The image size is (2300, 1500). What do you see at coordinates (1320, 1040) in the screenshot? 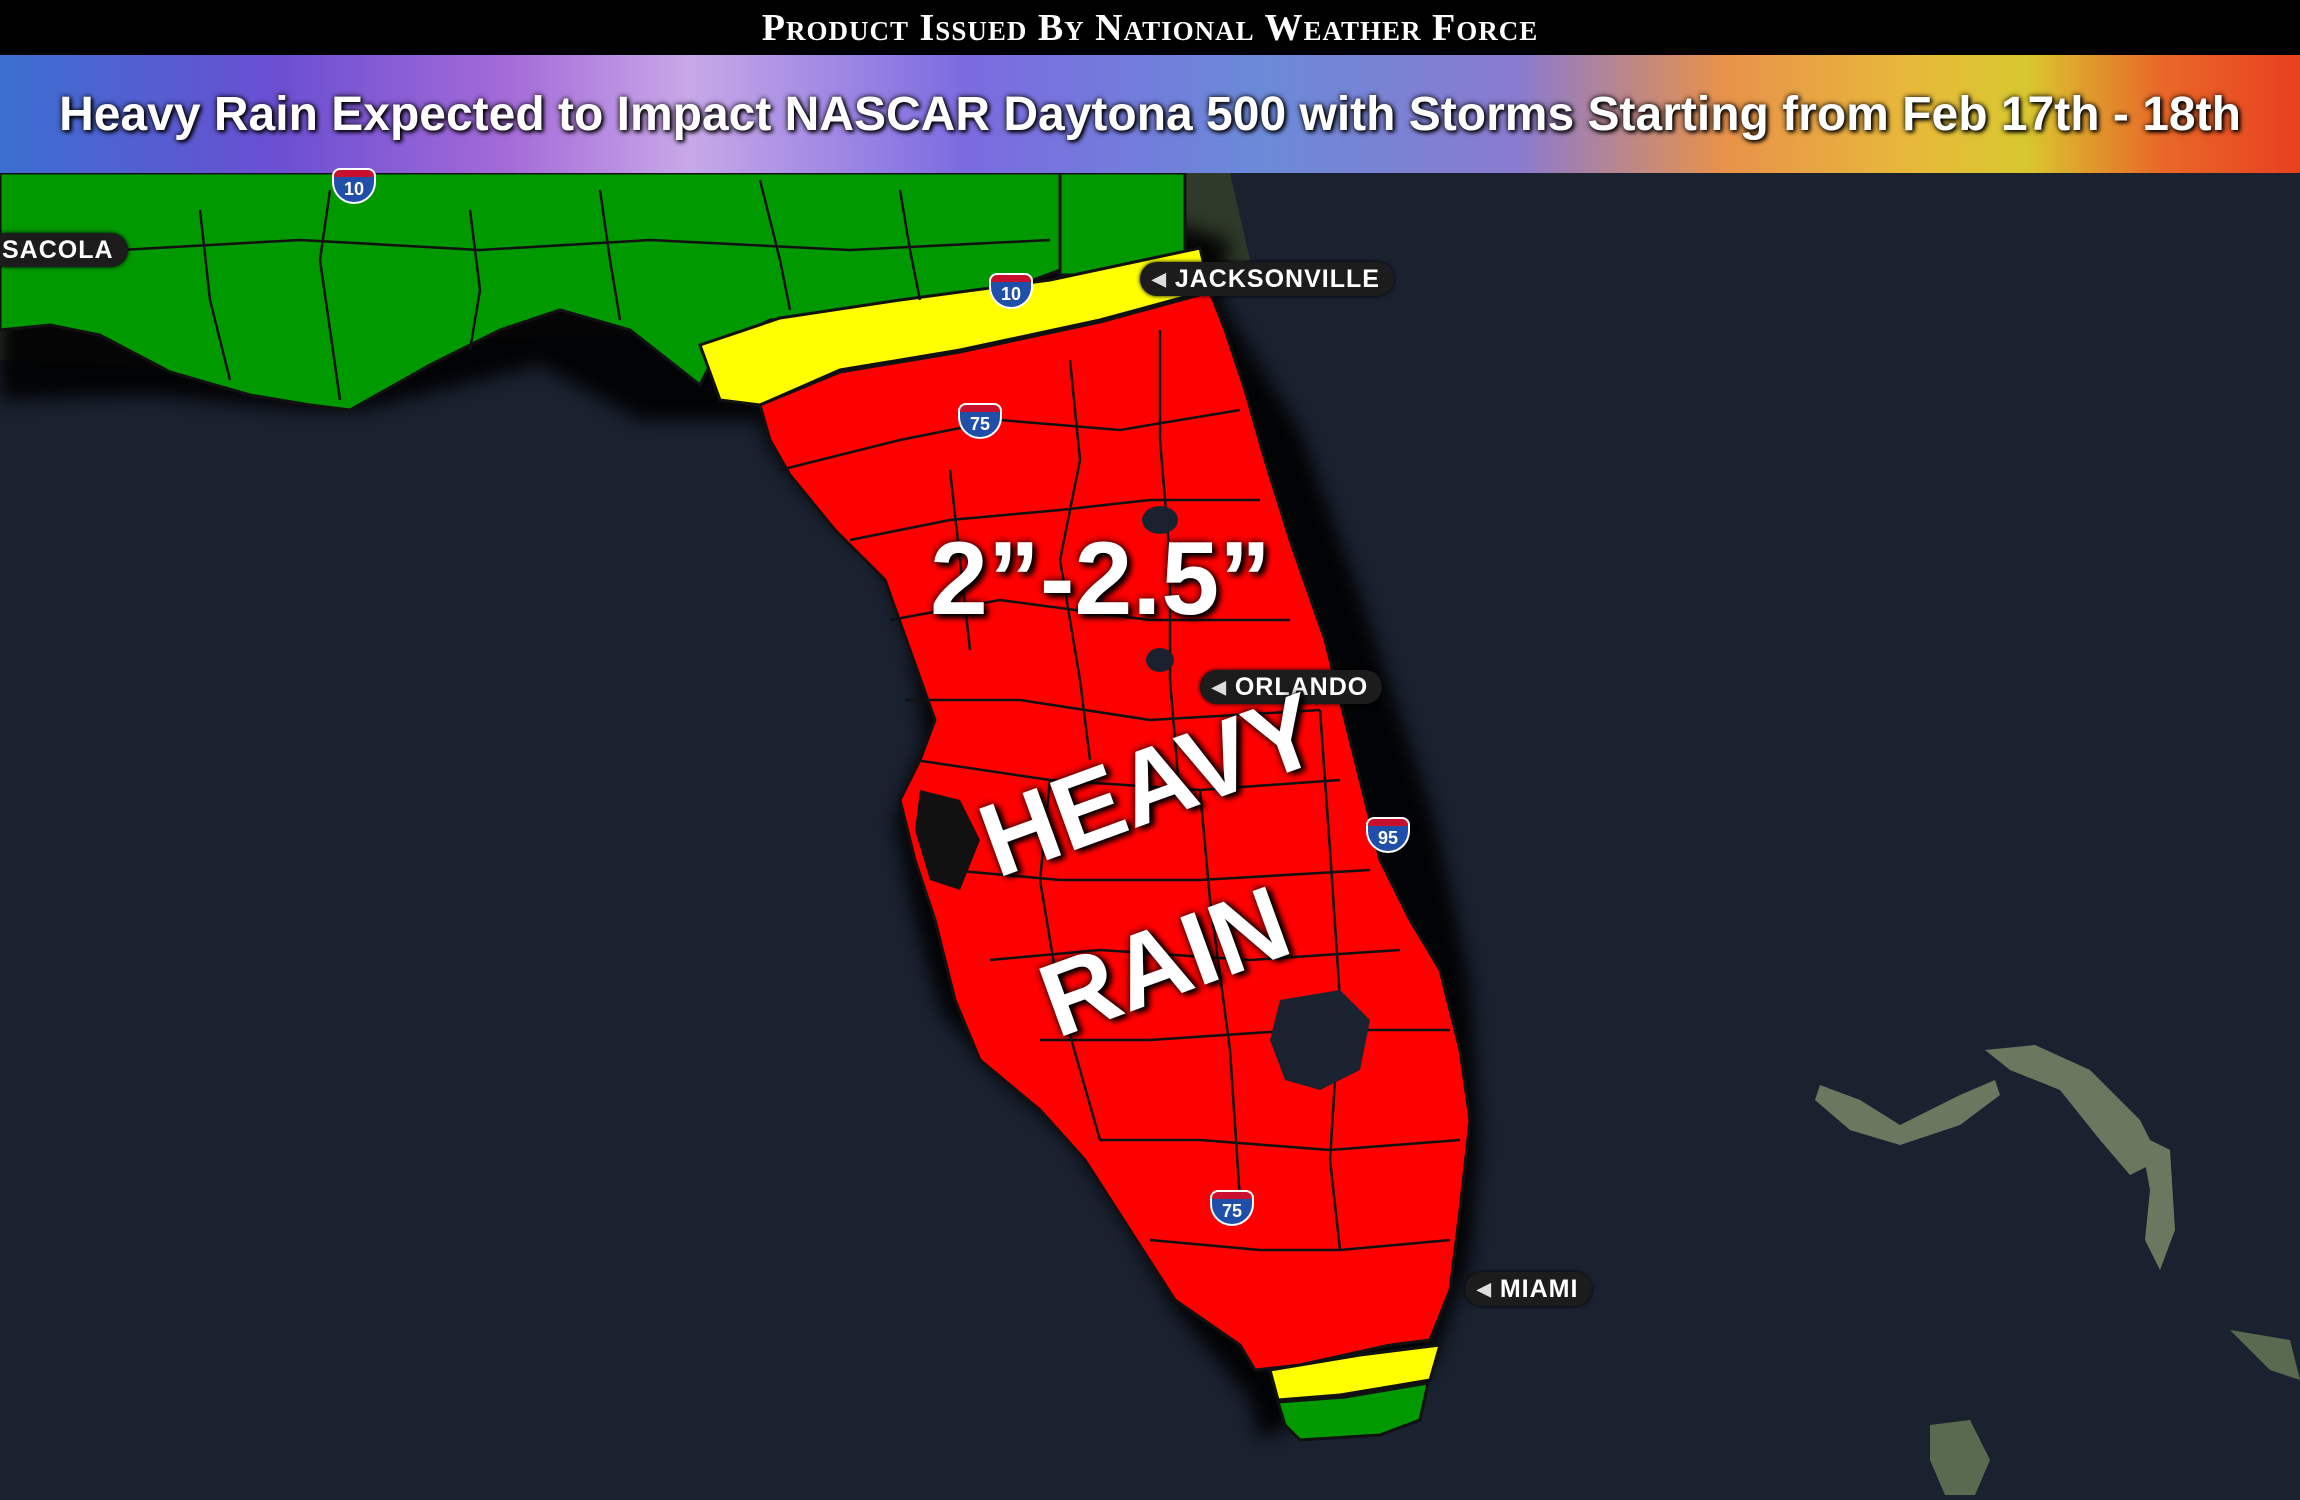
I see `lake-okeechobee` at bounding box center [1320, 1040].